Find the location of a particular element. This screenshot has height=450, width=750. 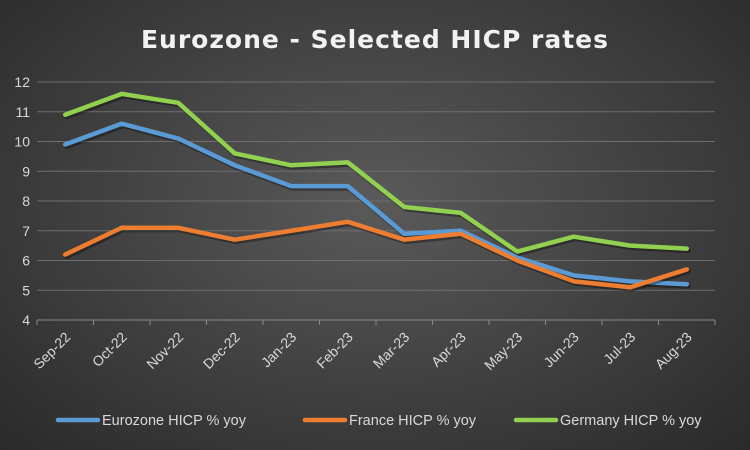

series-line-france is located at coordinates (376, 254).